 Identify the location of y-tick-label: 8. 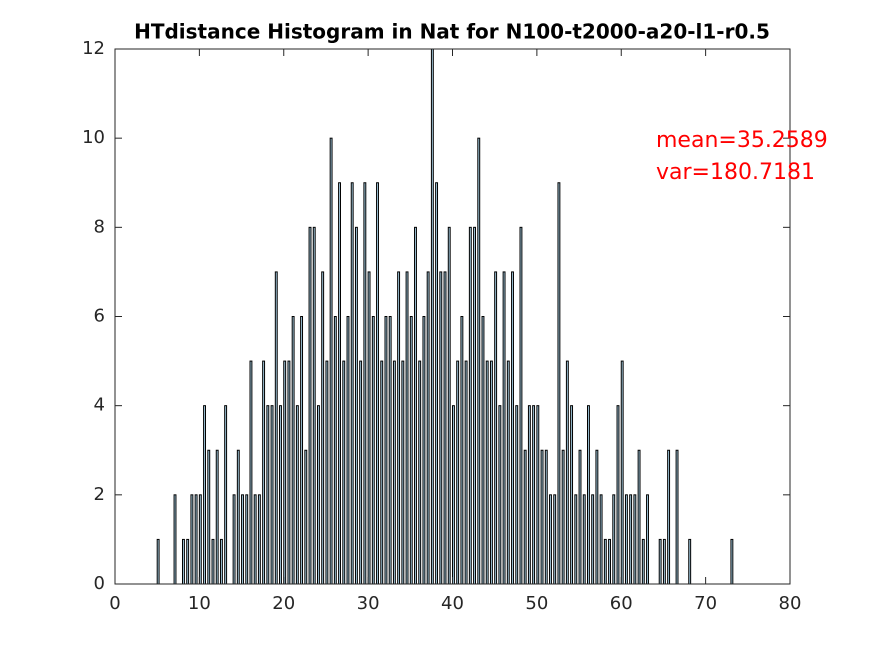
(99, 226).